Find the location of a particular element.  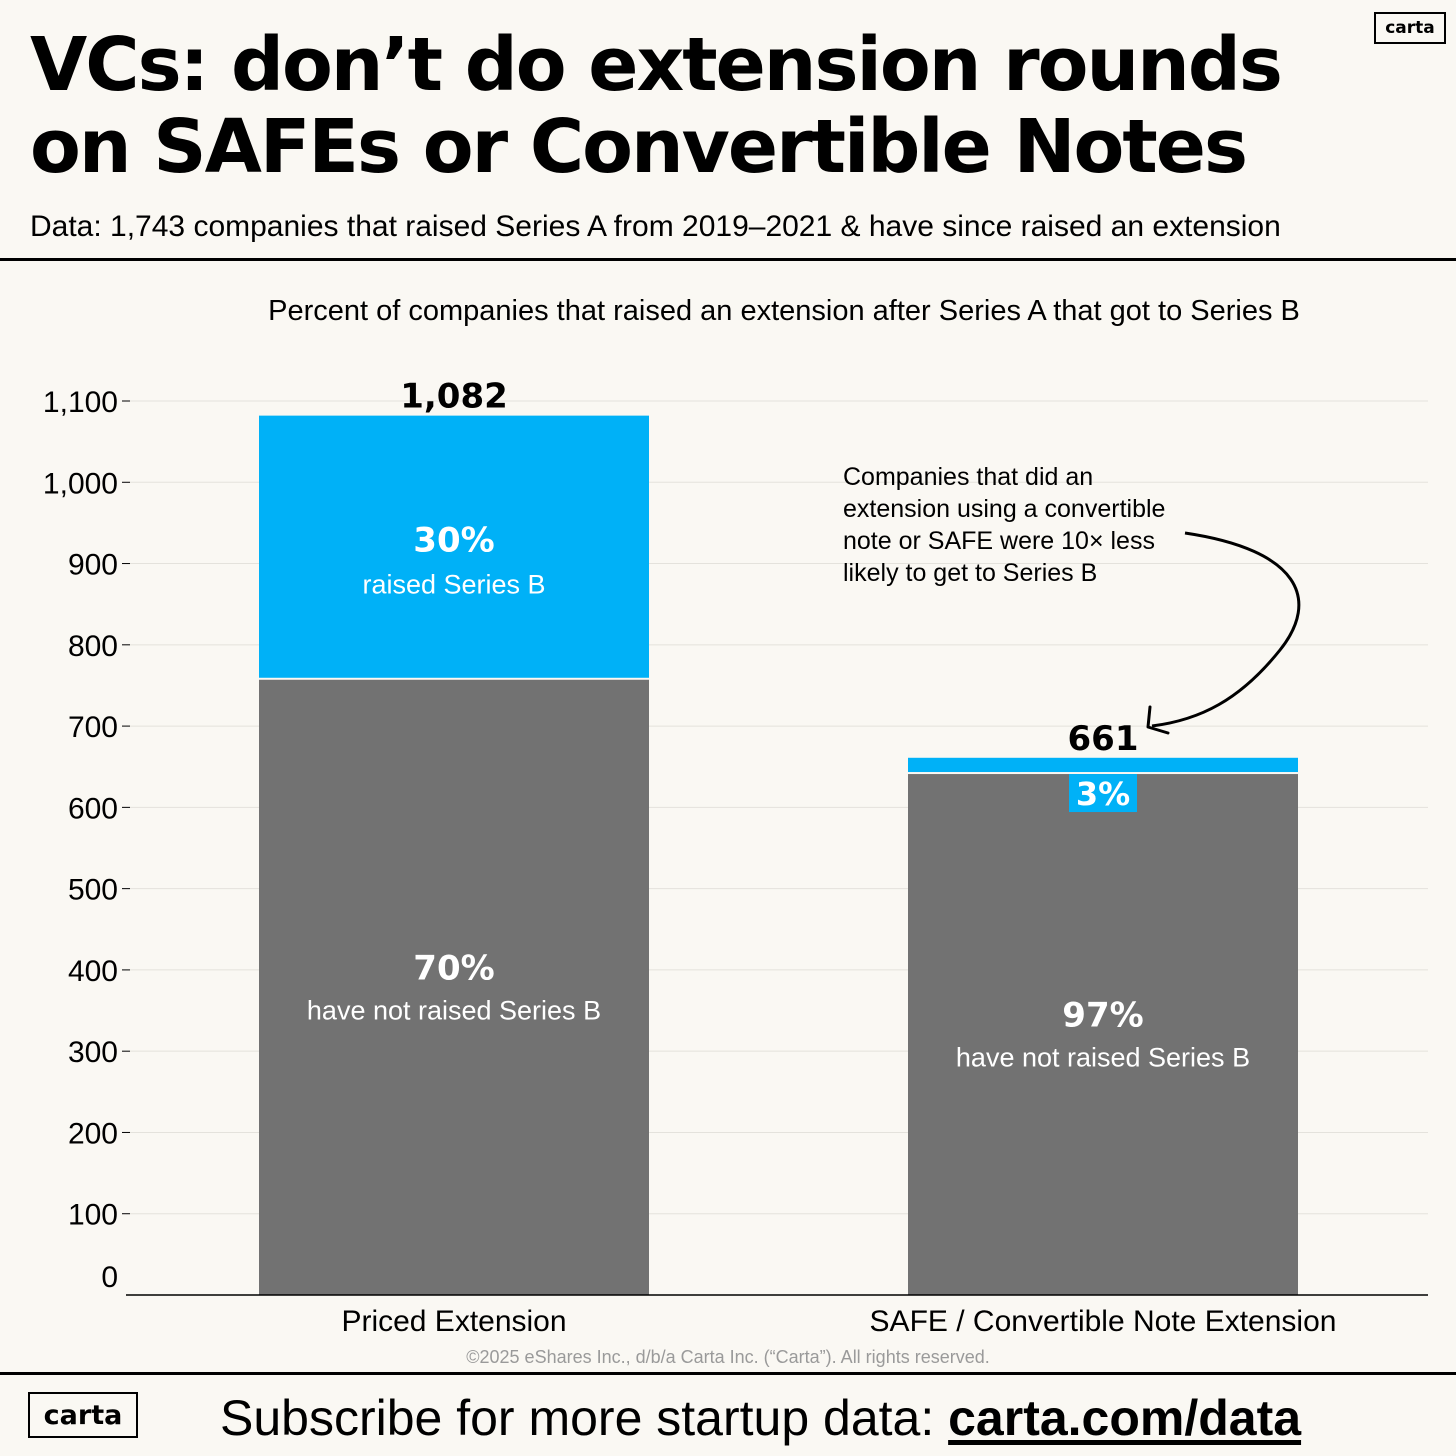

y-tick-label: 800 is located at coordinates (93, 646).